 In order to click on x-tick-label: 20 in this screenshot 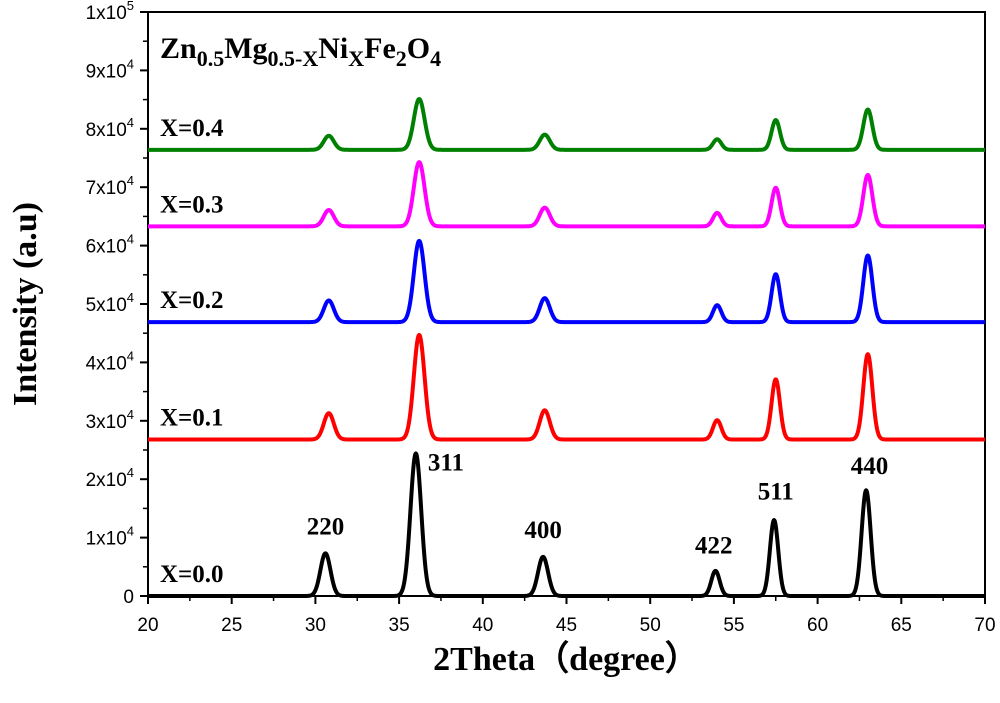, I will do `click(147, 625)`.